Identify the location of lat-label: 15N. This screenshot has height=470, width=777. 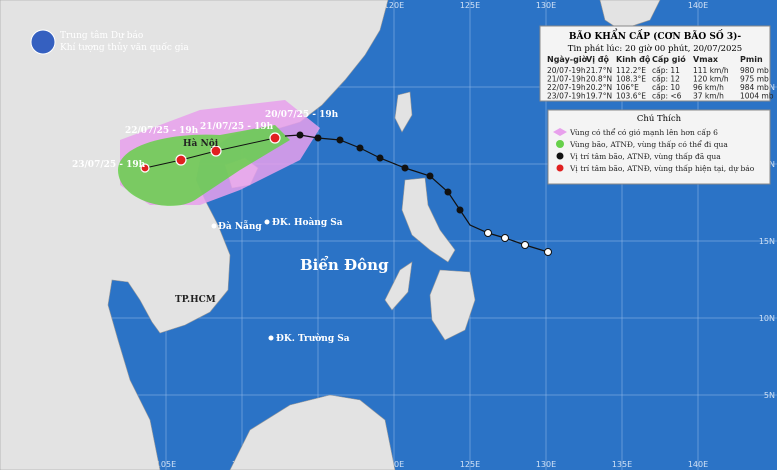
(767, 241).